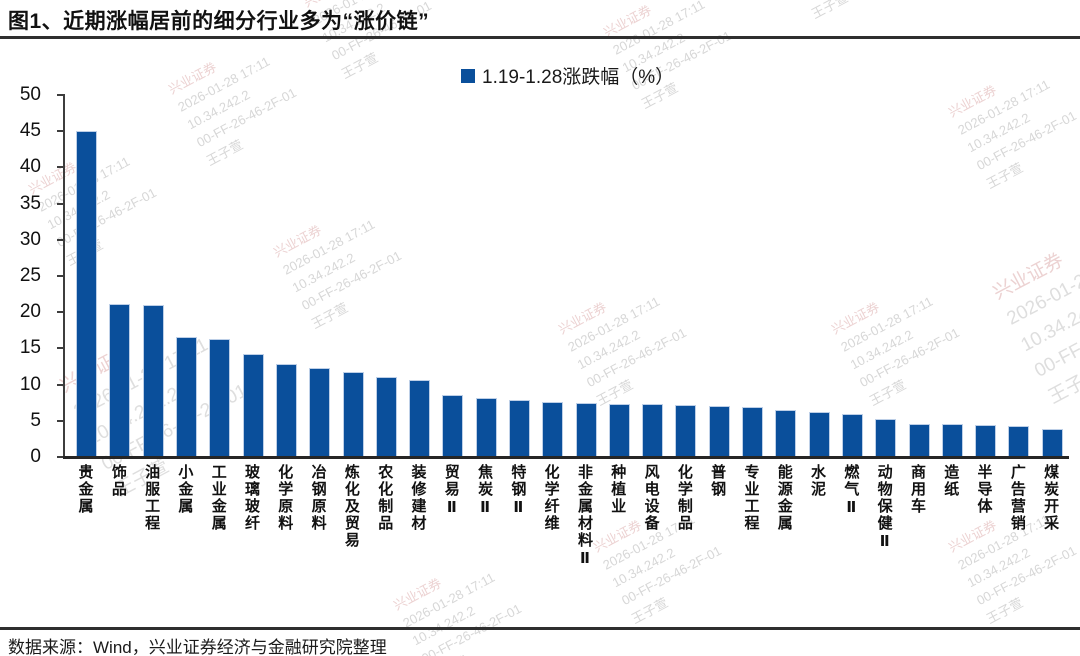 Image resolution: width=1080 pixels, height=656 pixels. What do you see at coordinates (851, 3) in the screenshot?
I see `watermark-line: 00-FF-26-46-2F-01` at bounding box center [851, 3].